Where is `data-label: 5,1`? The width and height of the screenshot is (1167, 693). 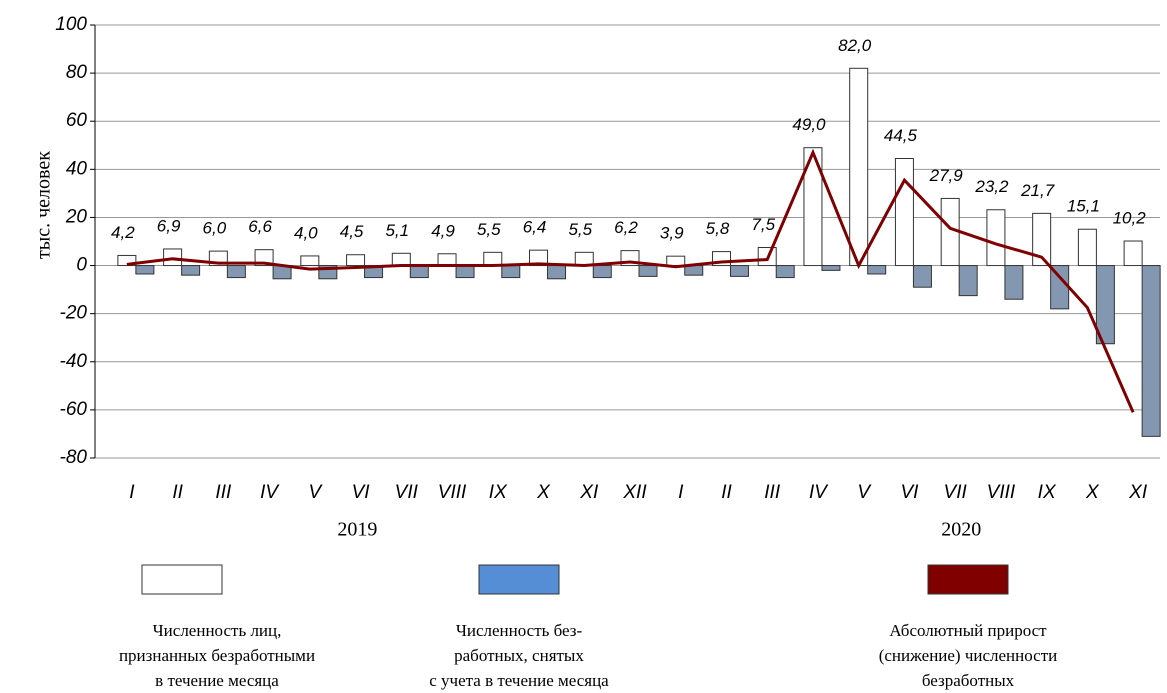 data-label: 5,1 is located at coordinates (397, 230).